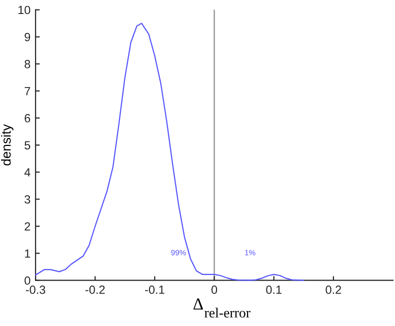 The height and width of the screenshot is (326, 395). Describe the element at coordinates (7, 145) in the screenshot. I see `y-axis-title: density` at that location.